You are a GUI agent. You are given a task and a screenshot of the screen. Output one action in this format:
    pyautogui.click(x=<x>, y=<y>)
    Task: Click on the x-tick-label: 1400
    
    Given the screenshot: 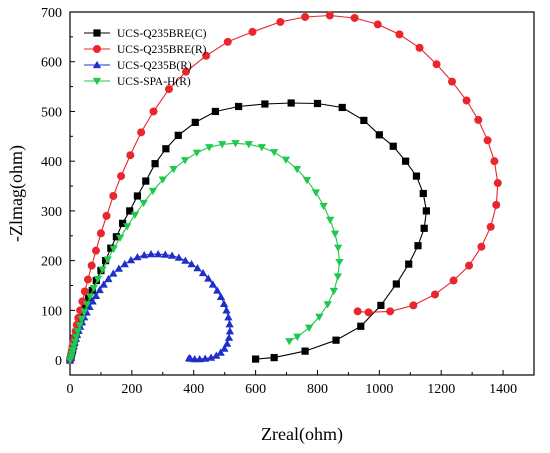 What is the action you would take?
    pyautogui.click(x=503, y=389)
    